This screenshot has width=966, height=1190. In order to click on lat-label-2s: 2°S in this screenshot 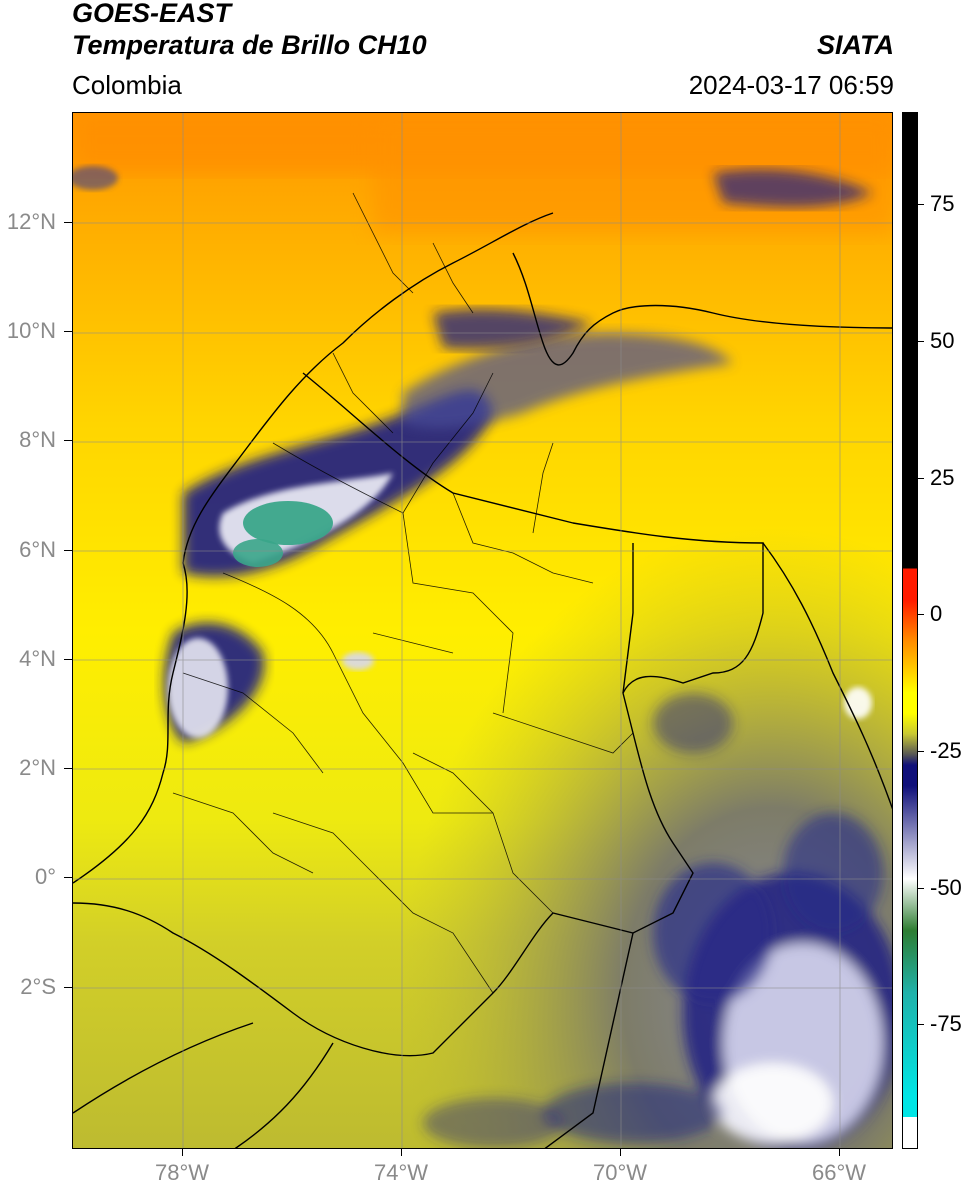, I will do `click(38, 986)`.